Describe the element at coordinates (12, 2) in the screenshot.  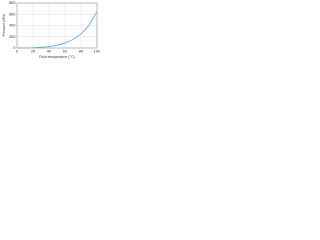
I see `y-tick-label: 800` at that location.